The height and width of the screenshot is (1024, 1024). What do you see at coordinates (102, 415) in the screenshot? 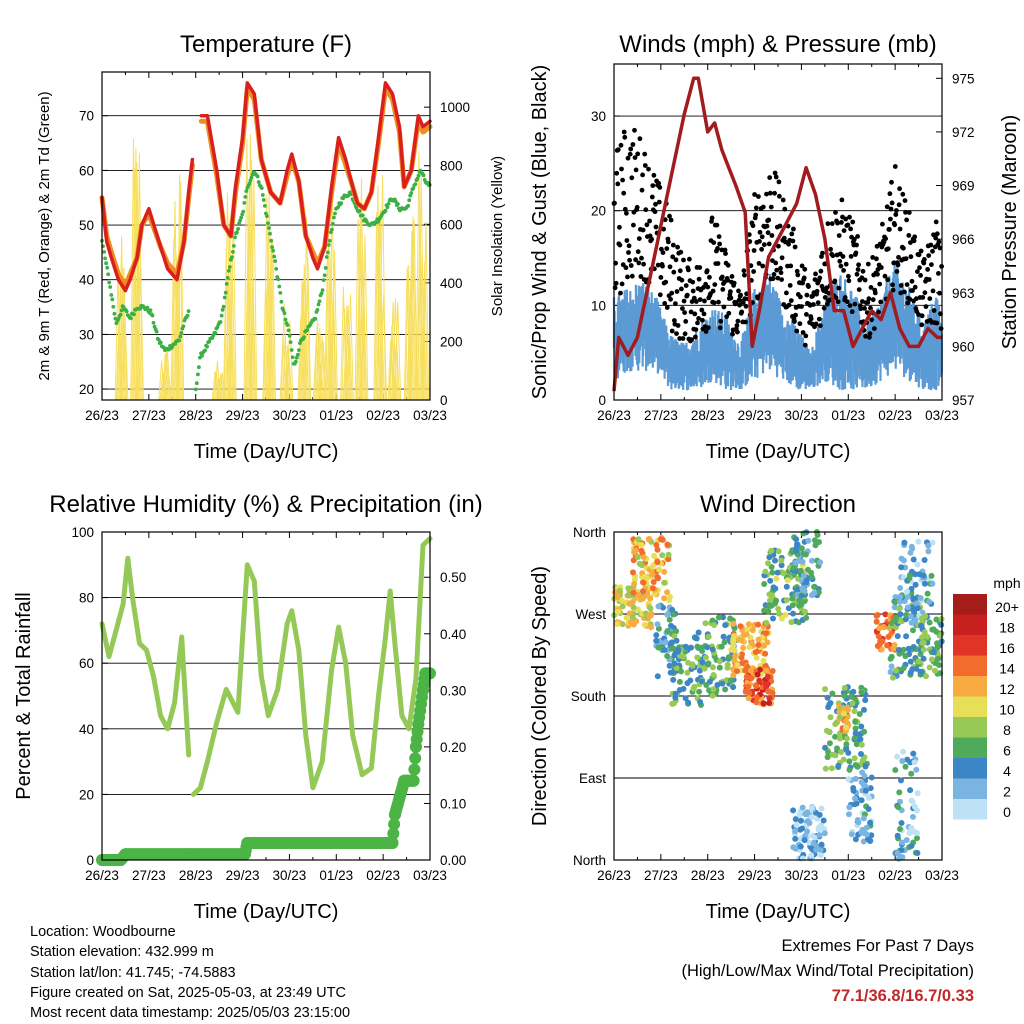
I see `x-tick-label: 26/23` at bounding box center [102, 415].